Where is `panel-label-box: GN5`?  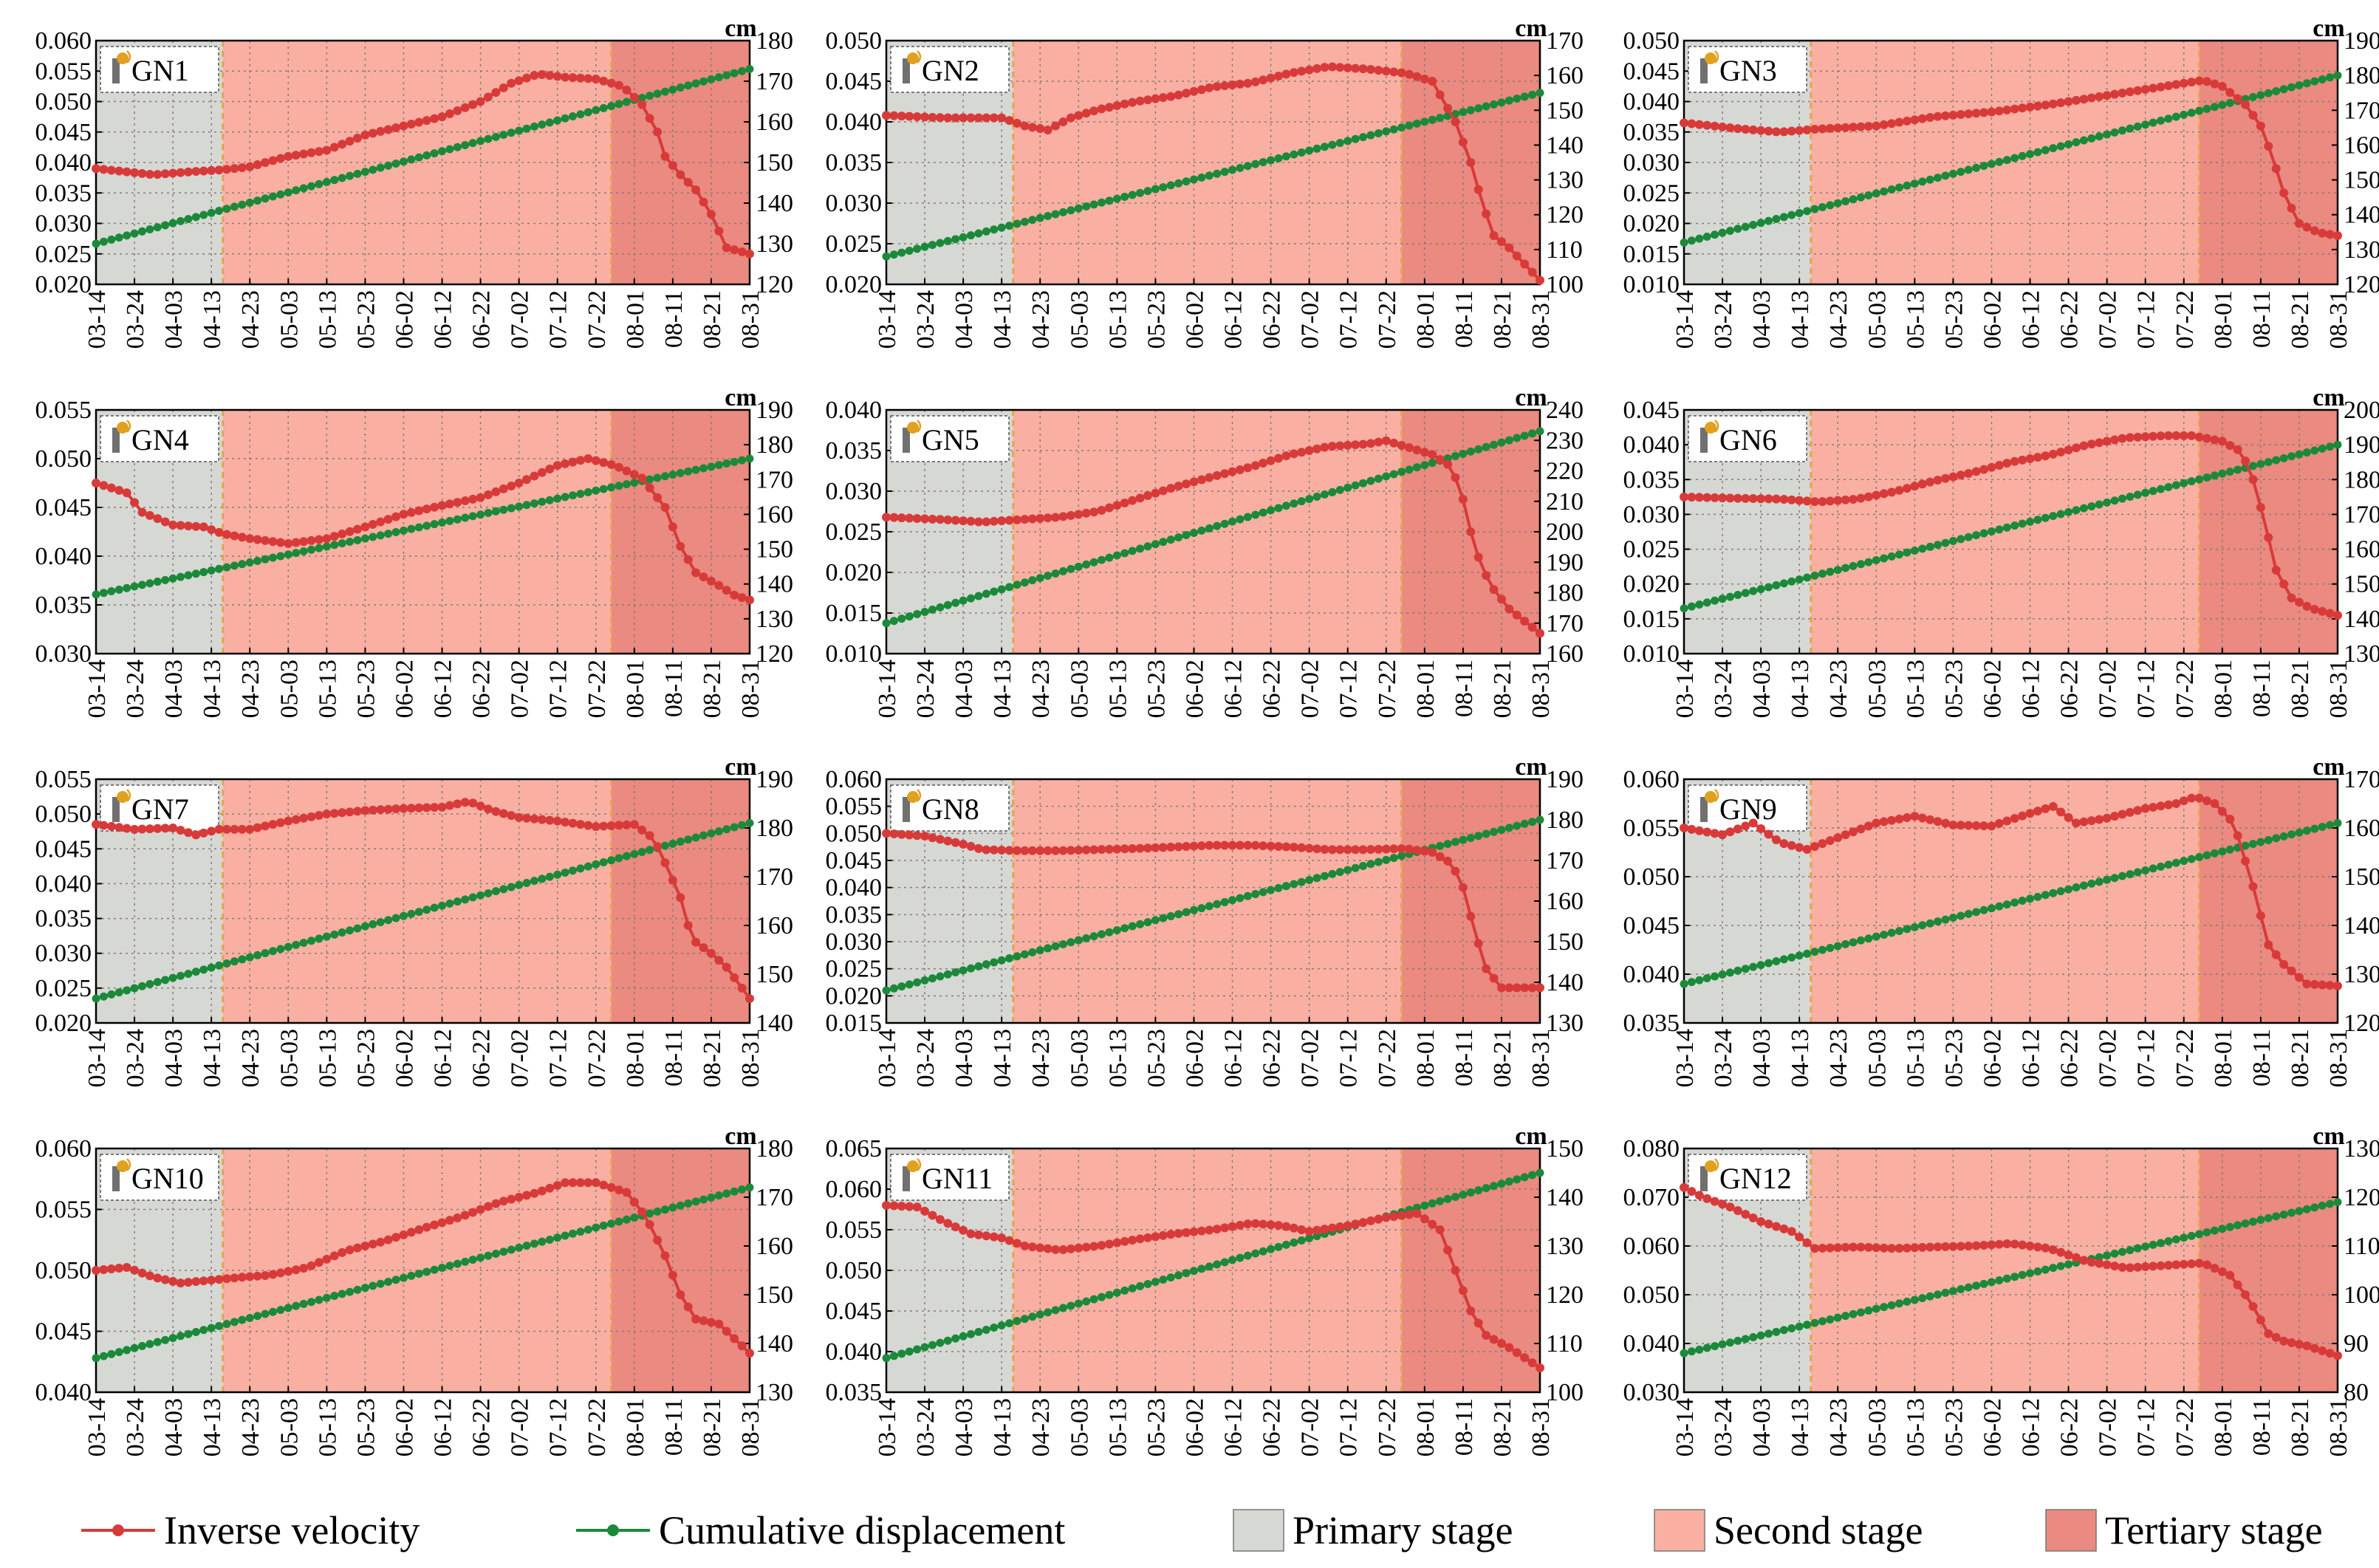 panel-label-box: GN5 is located at coordinates (950, 438).